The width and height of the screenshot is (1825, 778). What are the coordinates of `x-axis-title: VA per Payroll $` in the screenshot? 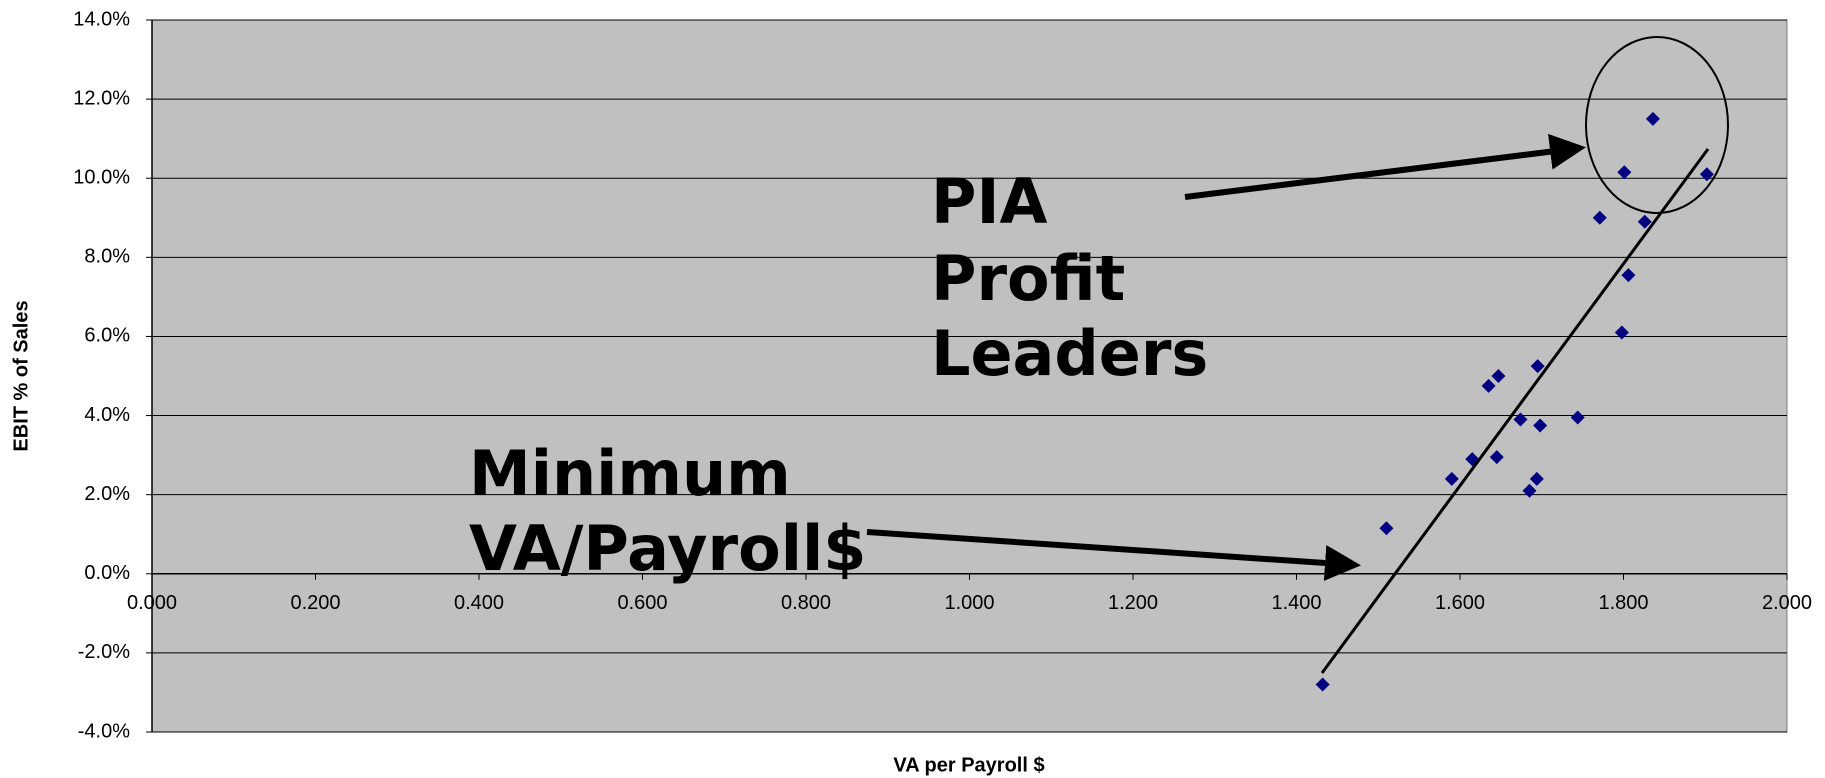 It's located at (968, 765).